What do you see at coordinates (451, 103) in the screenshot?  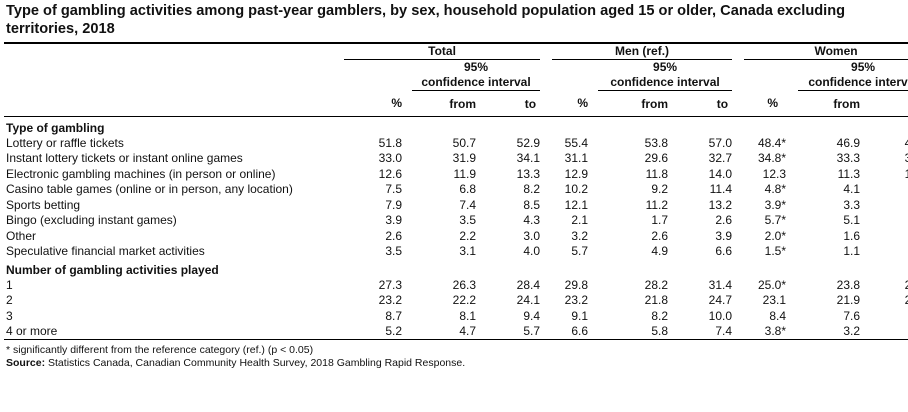 I see `col-from-total: from` at bounding box center [451, 103].